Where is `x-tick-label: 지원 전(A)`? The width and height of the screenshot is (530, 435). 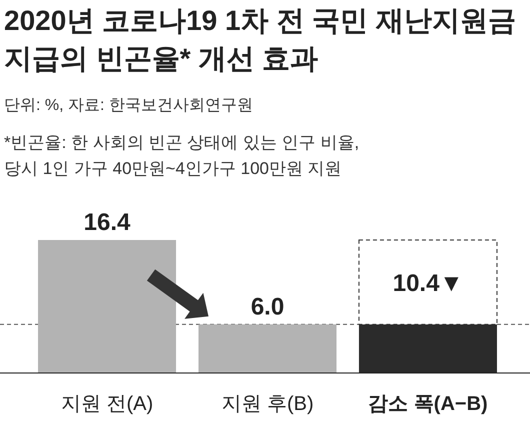 x-tick-label: 지원 전(A) is located at coordinates (107, 404).